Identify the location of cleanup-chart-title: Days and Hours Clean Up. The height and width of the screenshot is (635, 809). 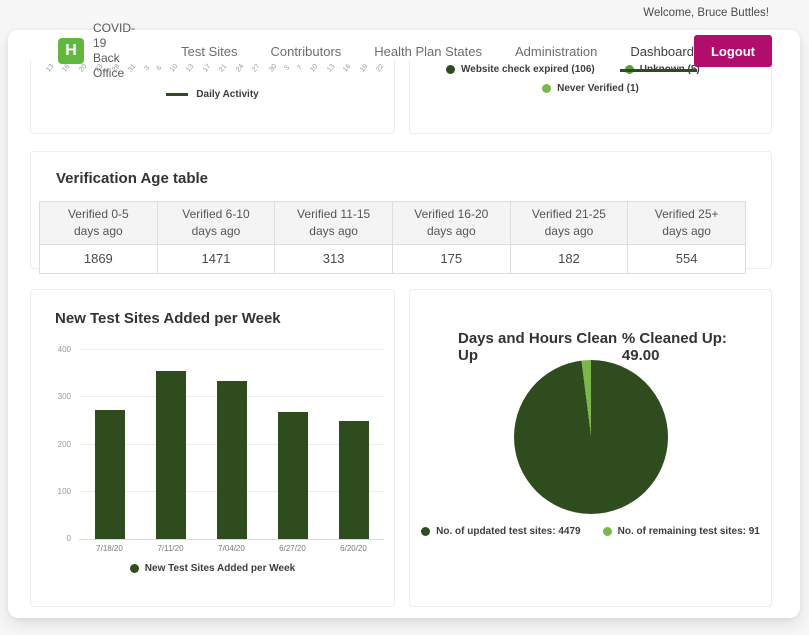
(538, 347).